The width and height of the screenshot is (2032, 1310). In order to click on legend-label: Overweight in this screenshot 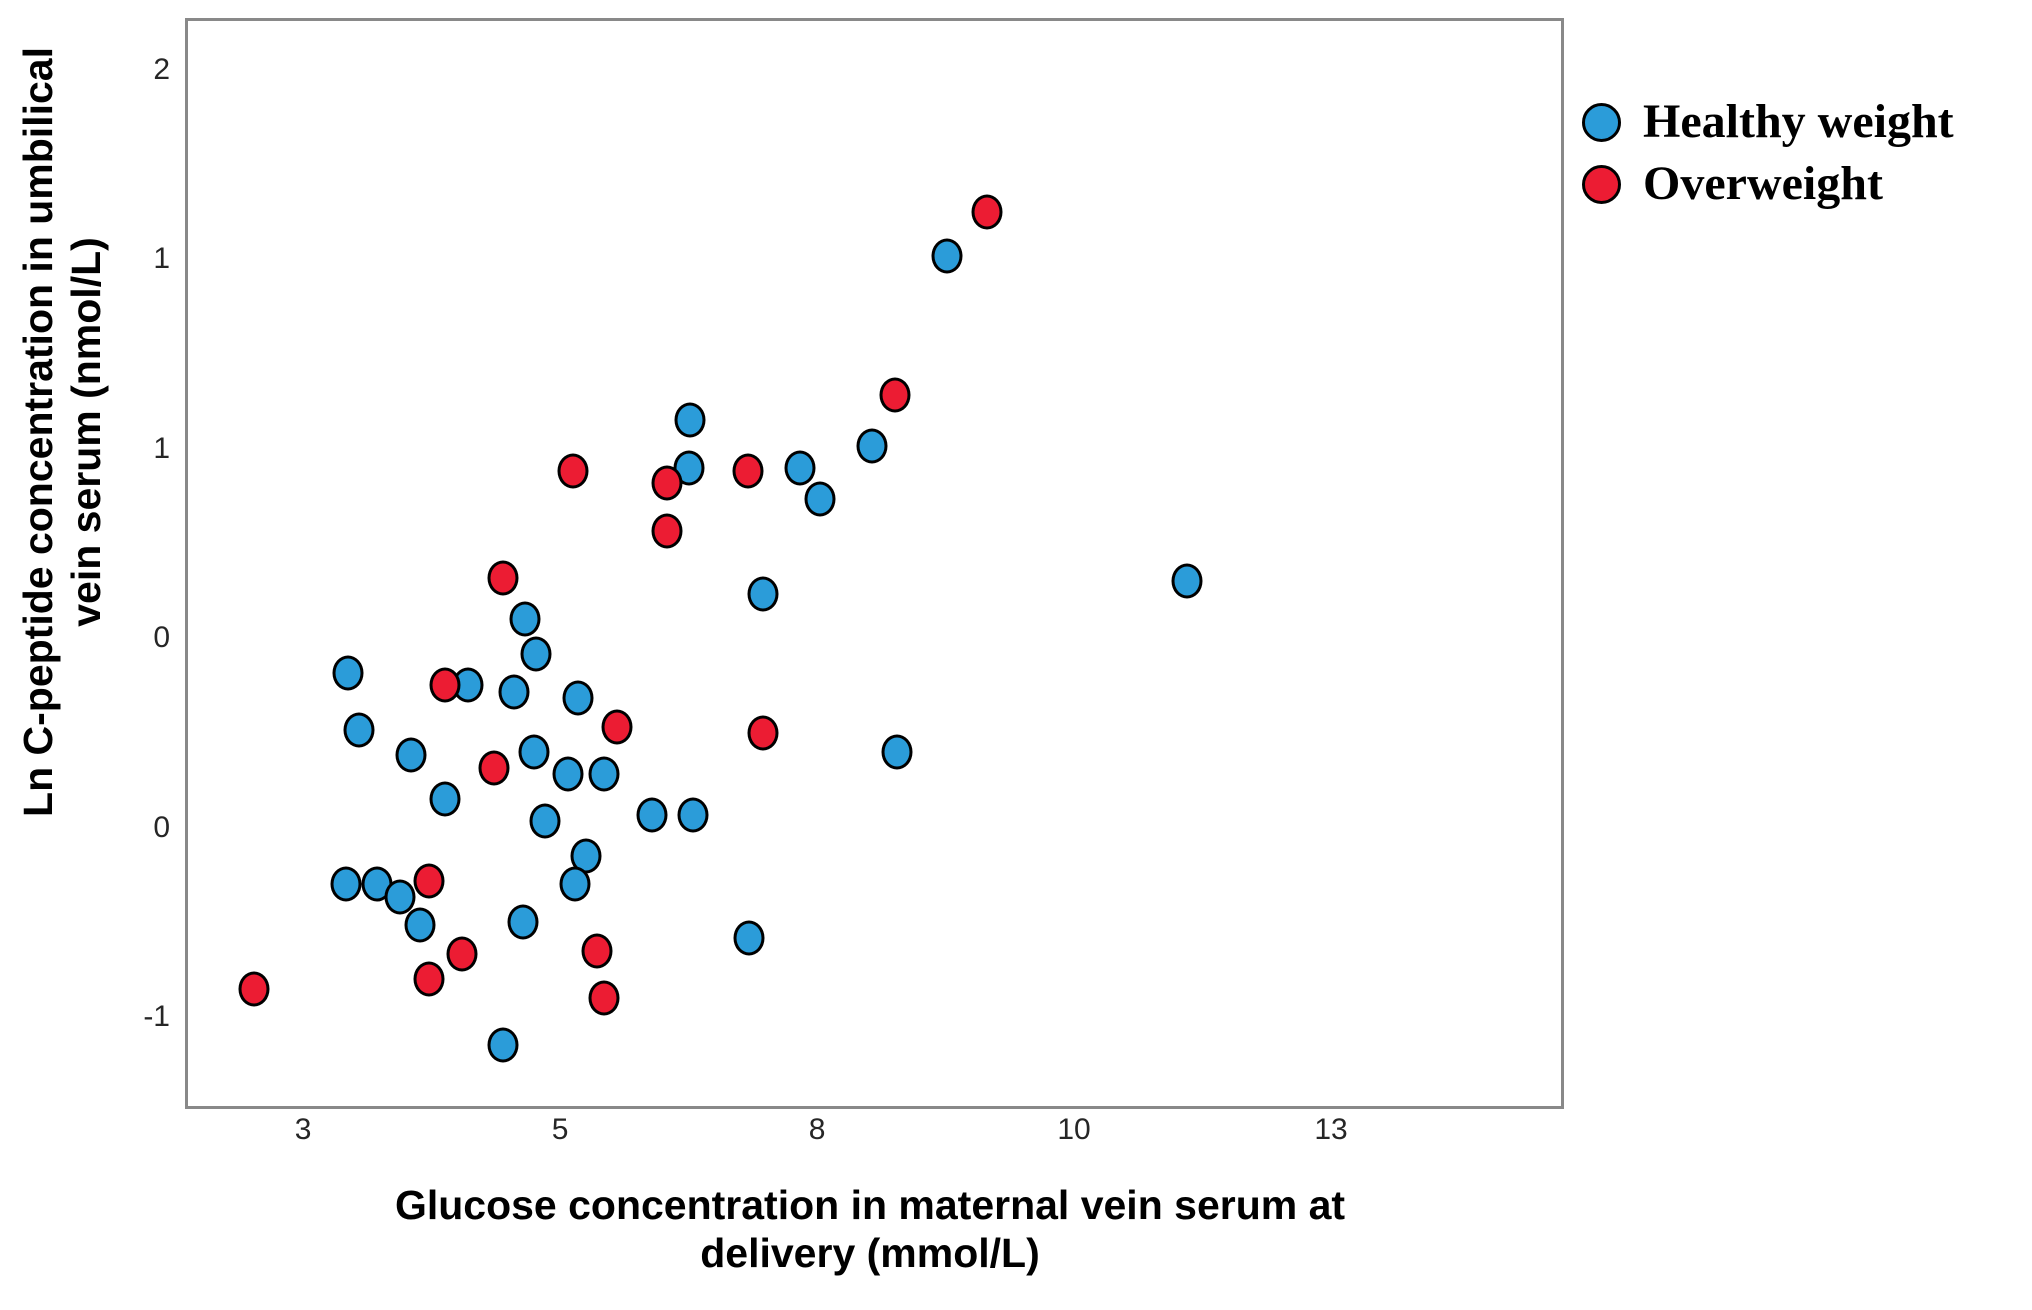, I will do `click(1763, 183)`.